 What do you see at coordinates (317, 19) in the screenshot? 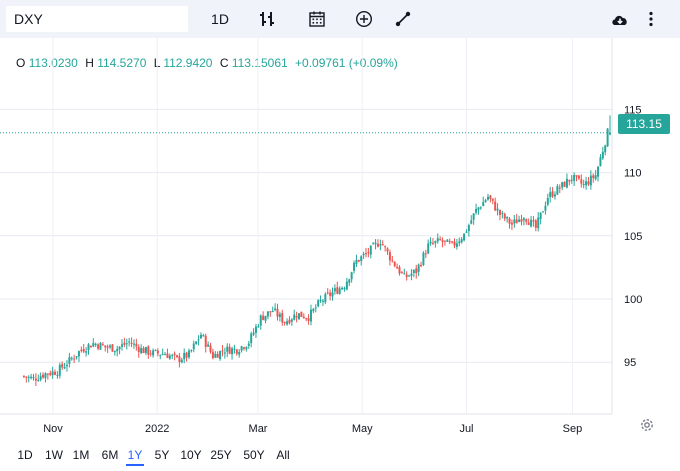
I see `calendar-button` at bounding box center [317, 19].